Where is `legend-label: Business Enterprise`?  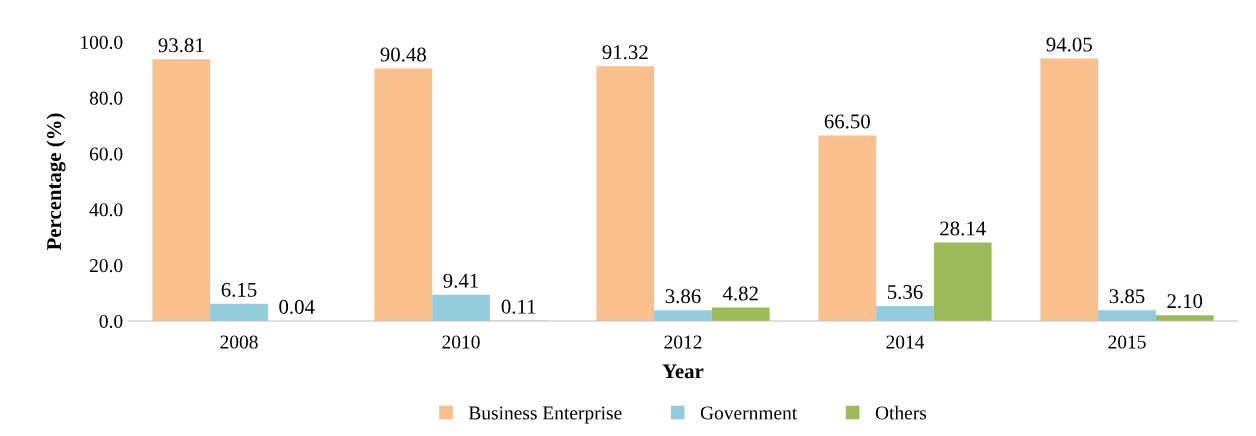 legend-label: Business Enterprise is located at coordinates (545, 415).